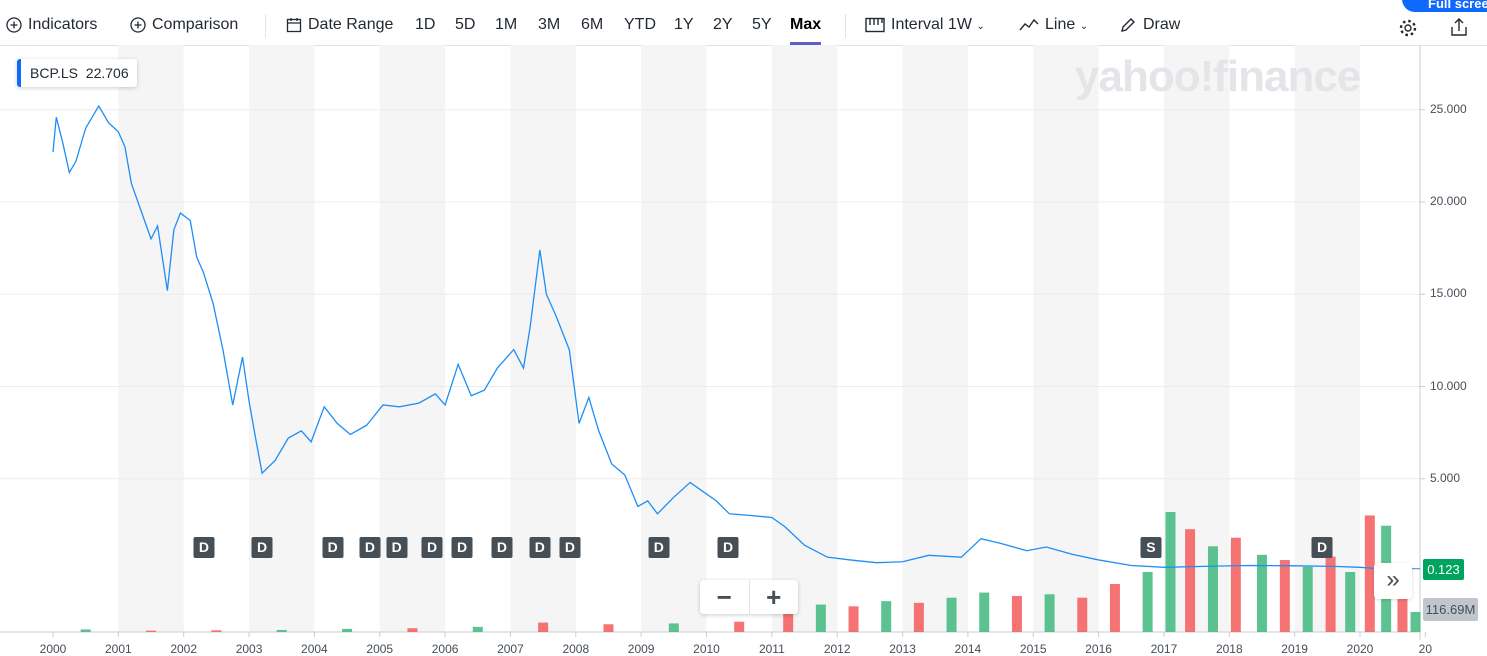 Image resolution: width=1487 pixels, height=656 pixels. What do you see at coordinates (1098, 649) in the screenshot?
I see `x-tick-label: 2016` at bounding box center [1098, 649].